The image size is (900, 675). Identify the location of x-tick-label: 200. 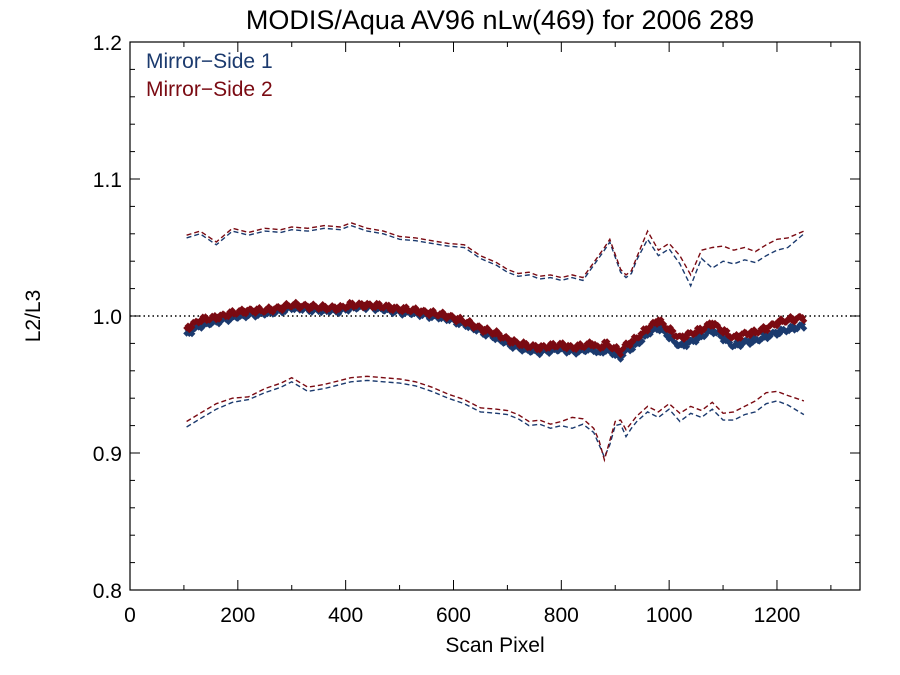
(237, 615).